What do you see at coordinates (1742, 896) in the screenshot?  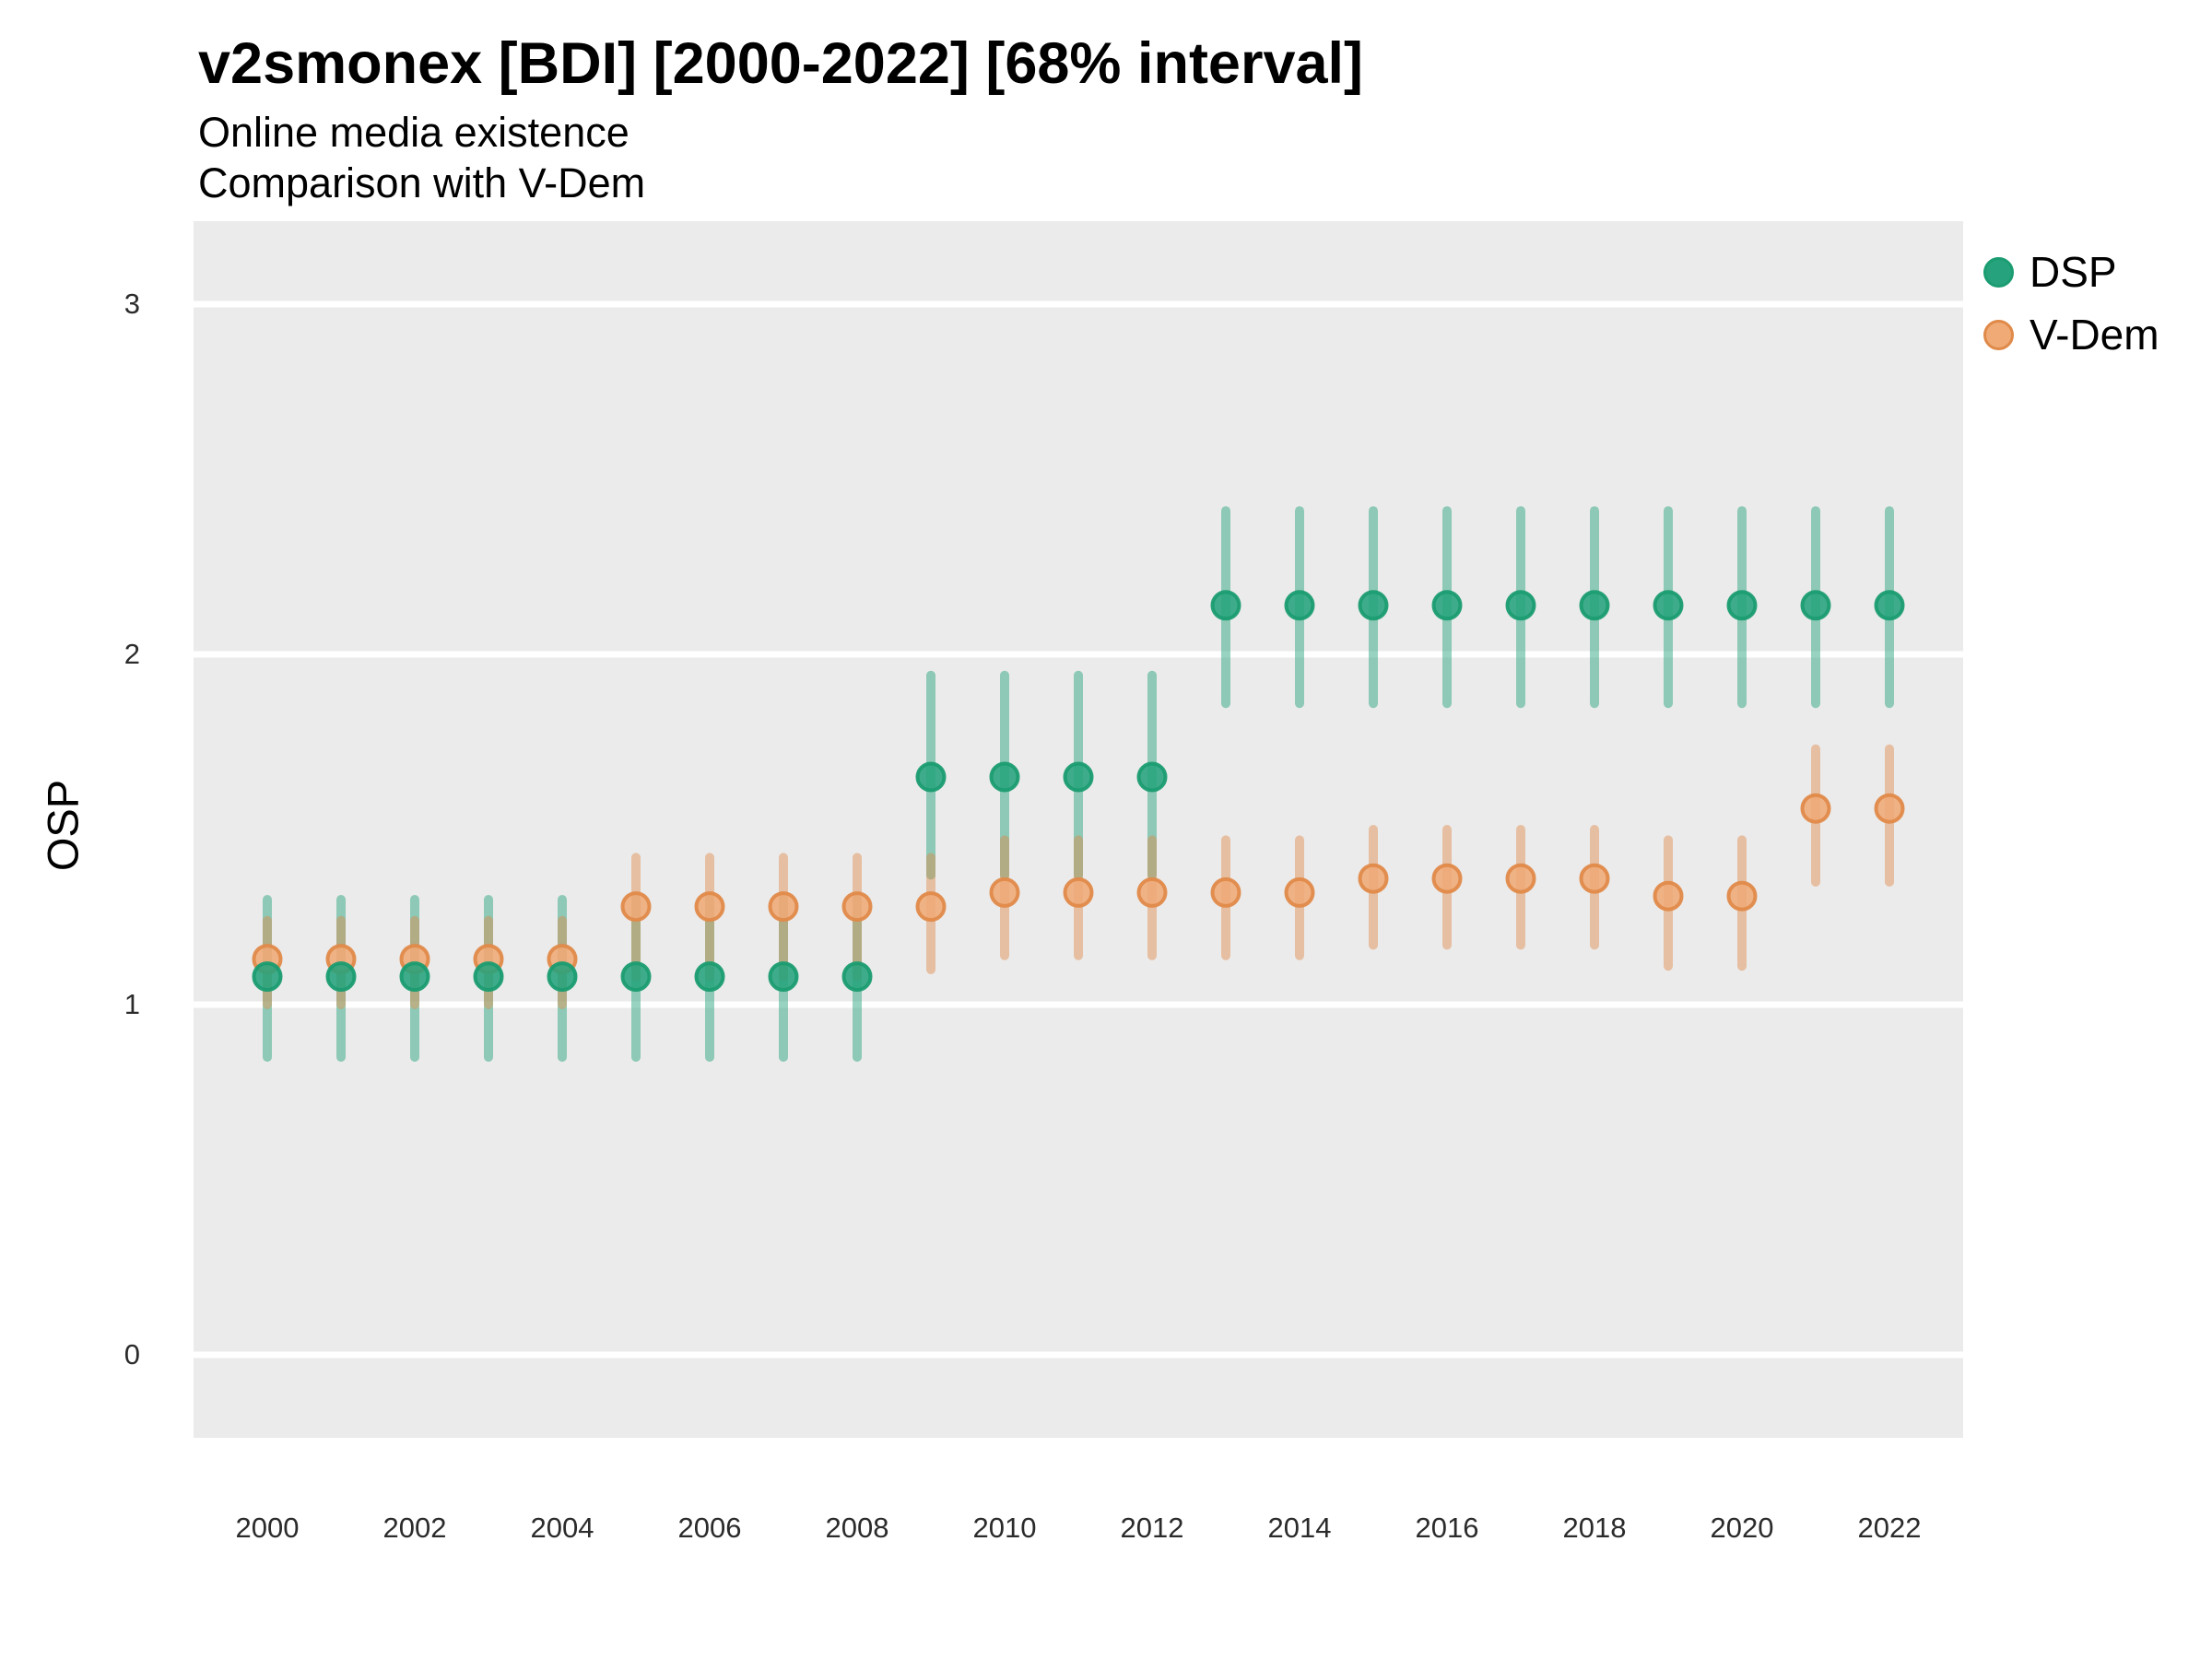 I see `vdem-point-2020` at bounding box center [1742, 896].